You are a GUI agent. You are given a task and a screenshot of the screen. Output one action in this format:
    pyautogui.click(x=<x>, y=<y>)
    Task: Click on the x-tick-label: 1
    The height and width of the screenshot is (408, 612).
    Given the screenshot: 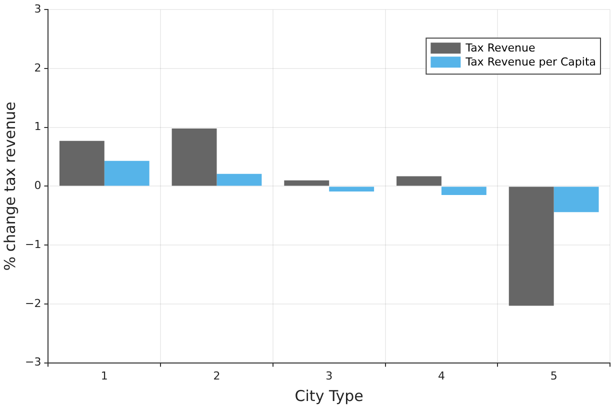 What is the action you would take?
    pyautogui.click(x=104, y=375)
    